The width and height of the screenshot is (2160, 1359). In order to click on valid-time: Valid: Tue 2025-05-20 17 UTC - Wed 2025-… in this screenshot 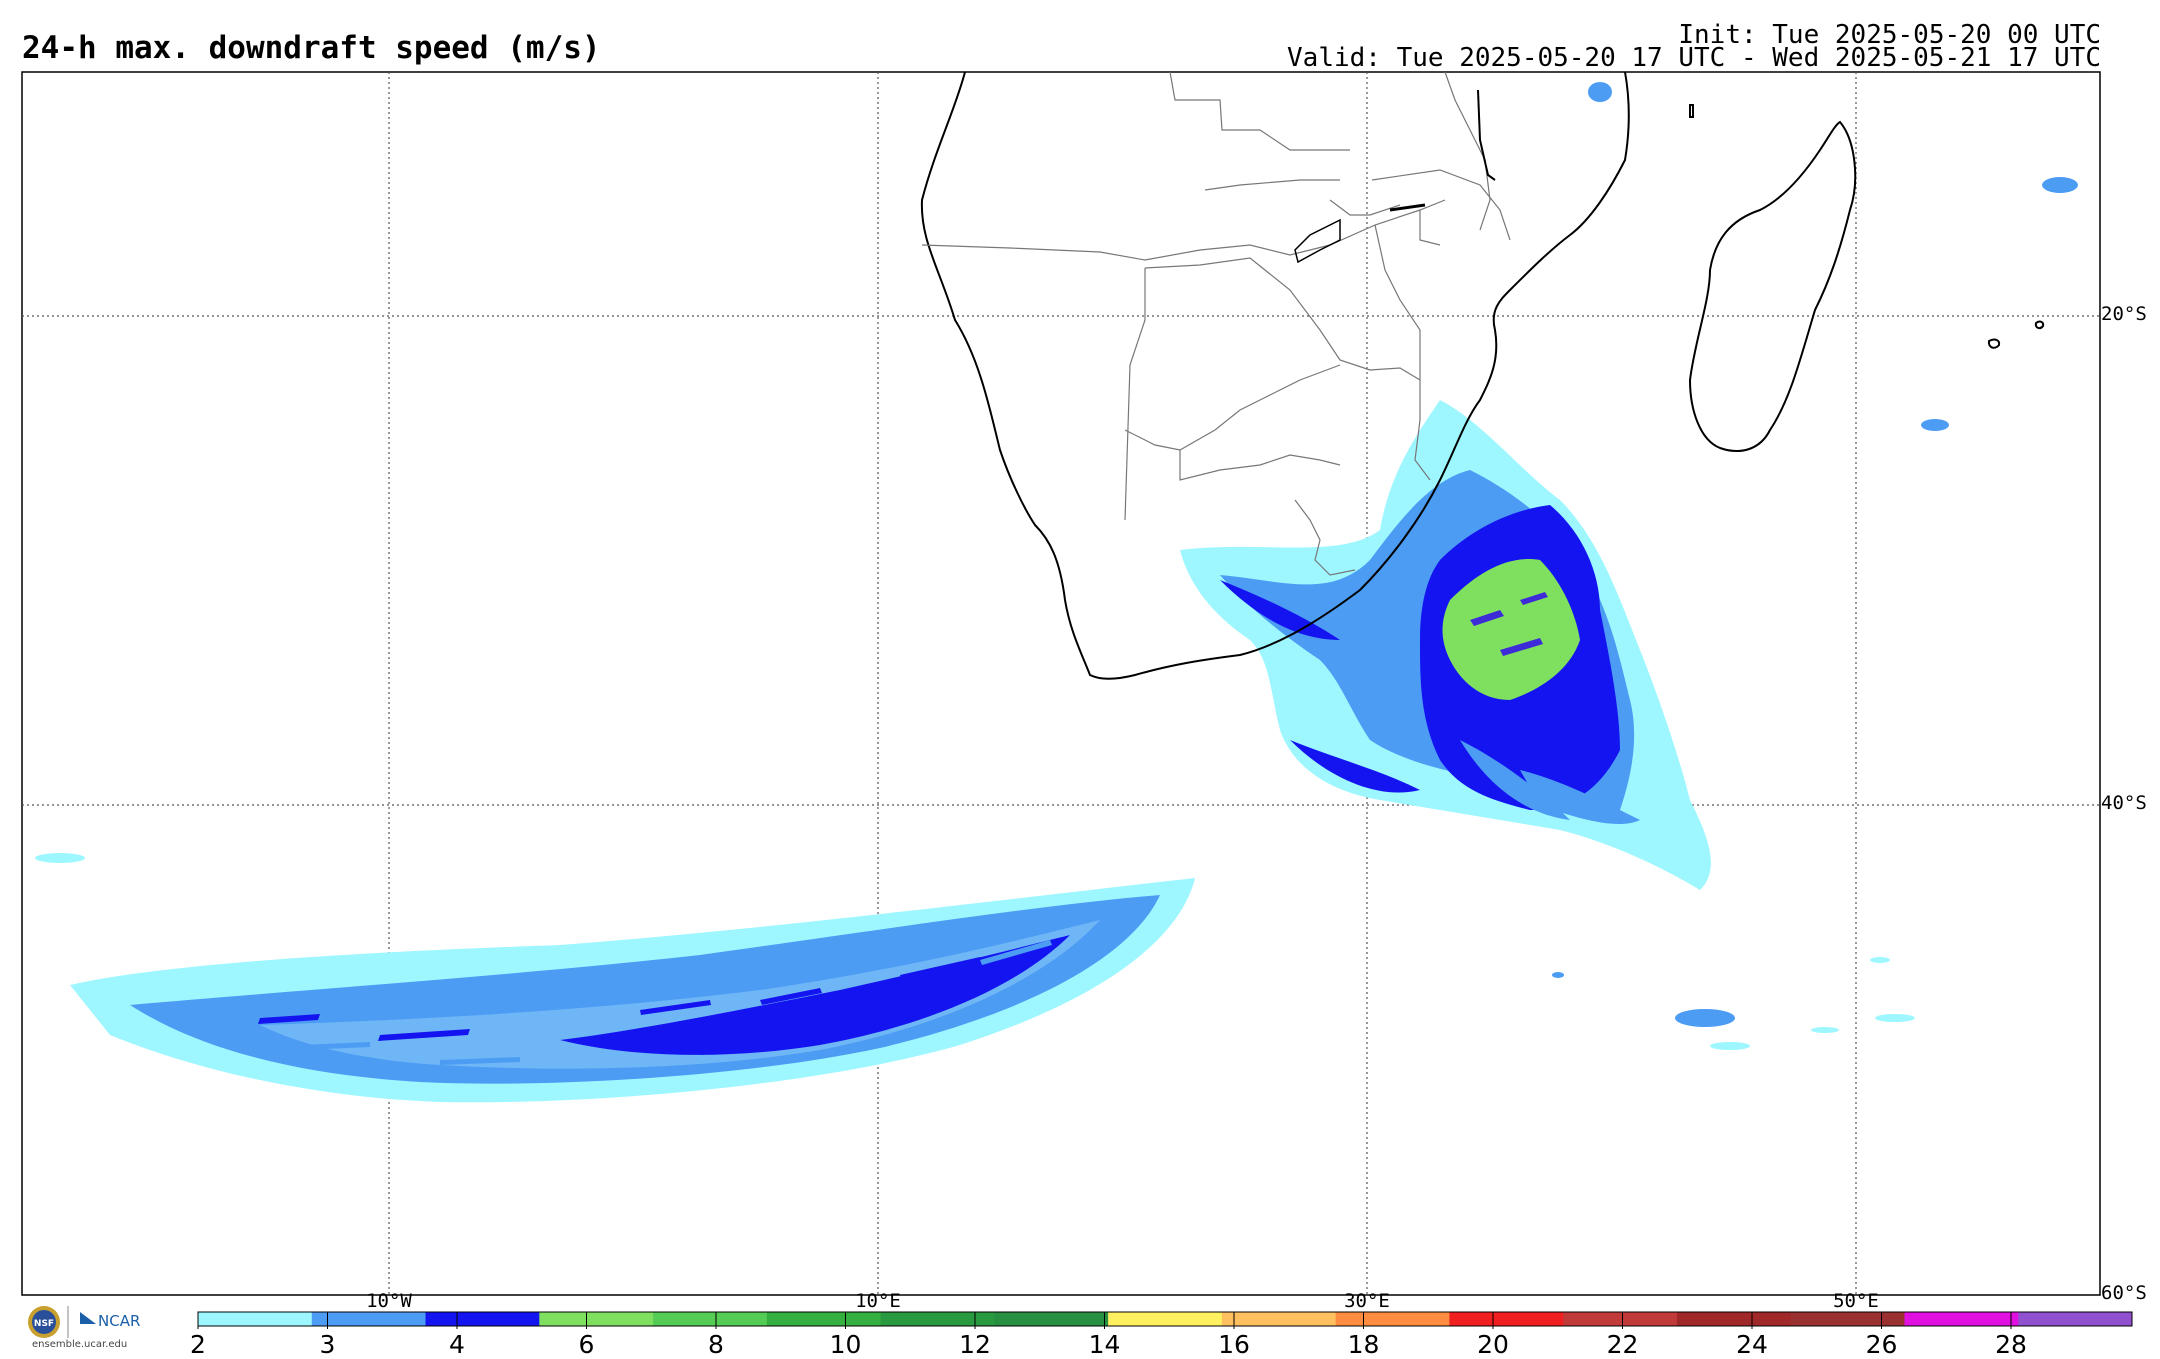, I will do `click(1694, 58)`.